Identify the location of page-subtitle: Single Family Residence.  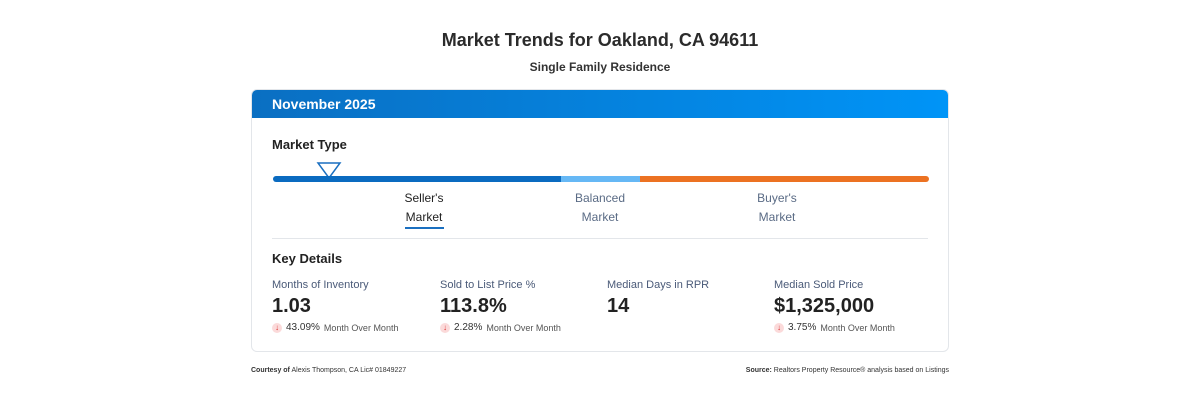
(600, 67).